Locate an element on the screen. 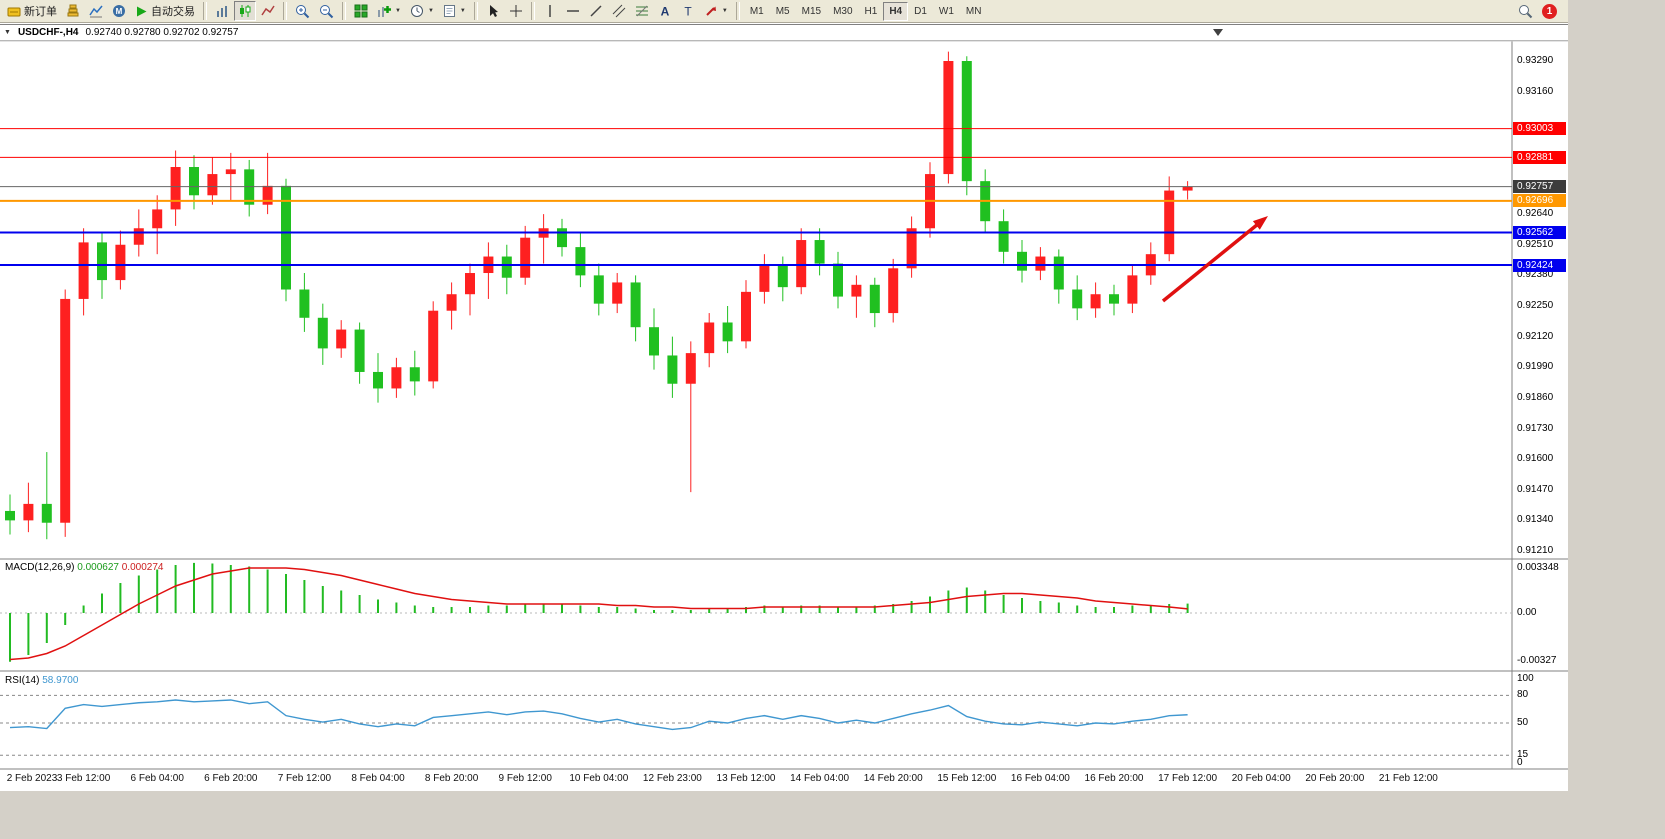 This screenshot has height=839, width=1665. periods-button: ▼ is located at coordinates (422, 11).